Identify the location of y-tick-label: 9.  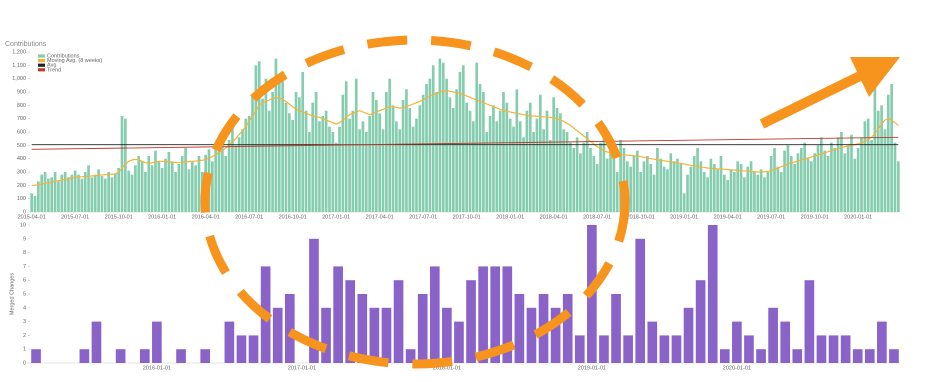
(24, 239).